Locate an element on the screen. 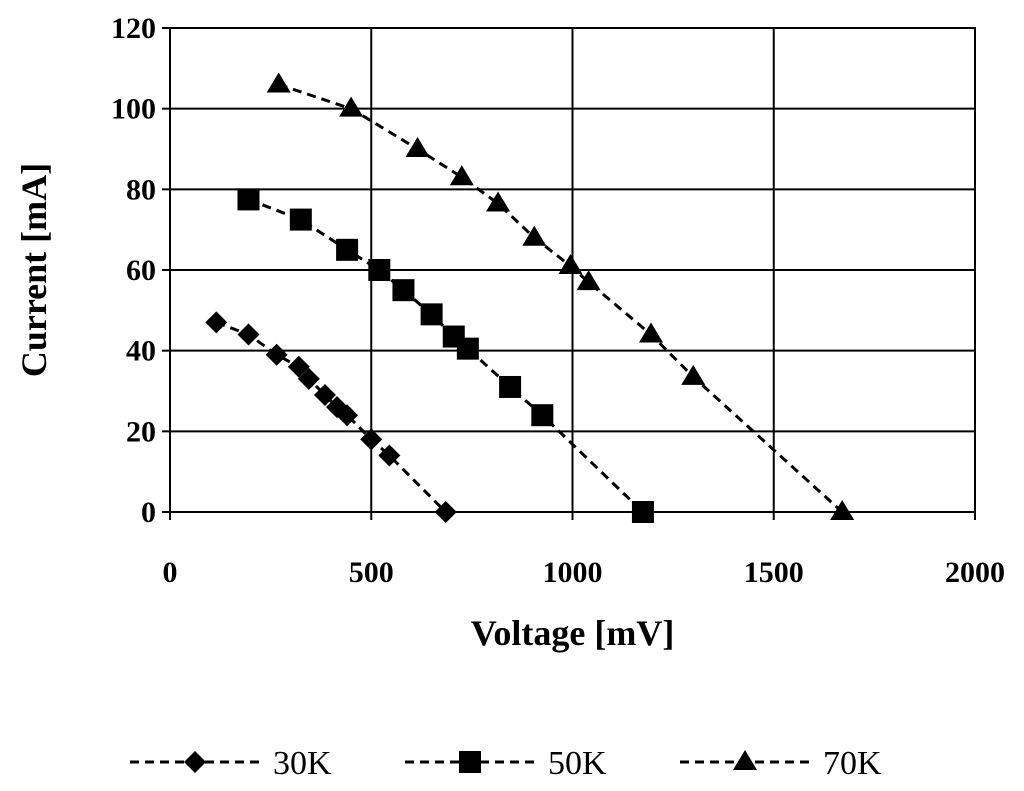 This screenshot has width=1024, height=791. x-tick-label: 1500 is located at coordinates (774, 572).